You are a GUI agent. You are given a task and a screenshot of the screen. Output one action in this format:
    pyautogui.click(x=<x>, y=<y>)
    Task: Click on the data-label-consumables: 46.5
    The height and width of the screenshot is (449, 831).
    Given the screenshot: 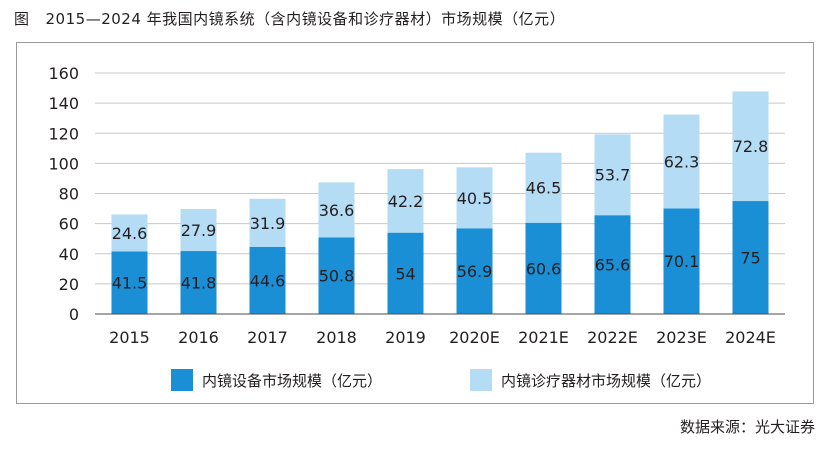 What is the action you would take?
    pyautogui.click(x=544, y=188)
    